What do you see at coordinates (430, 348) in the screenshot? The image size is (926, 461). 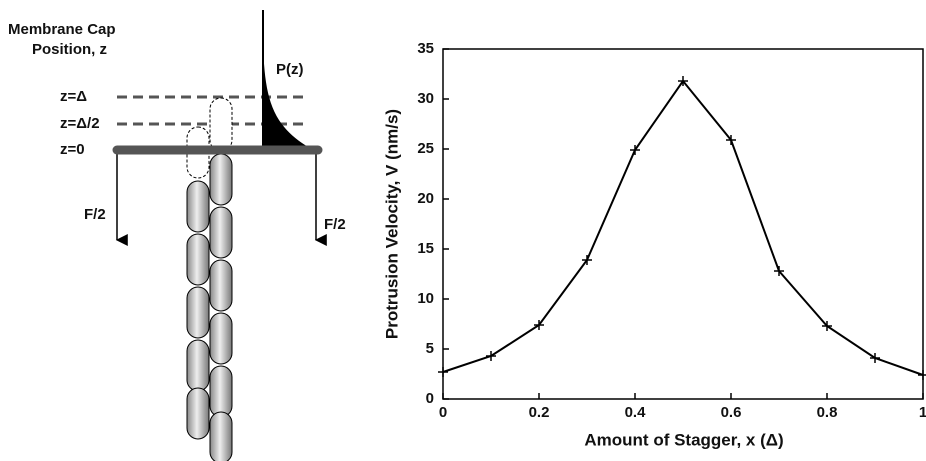 I see `y-tick-label: 5` at bounding box center [430, 348].